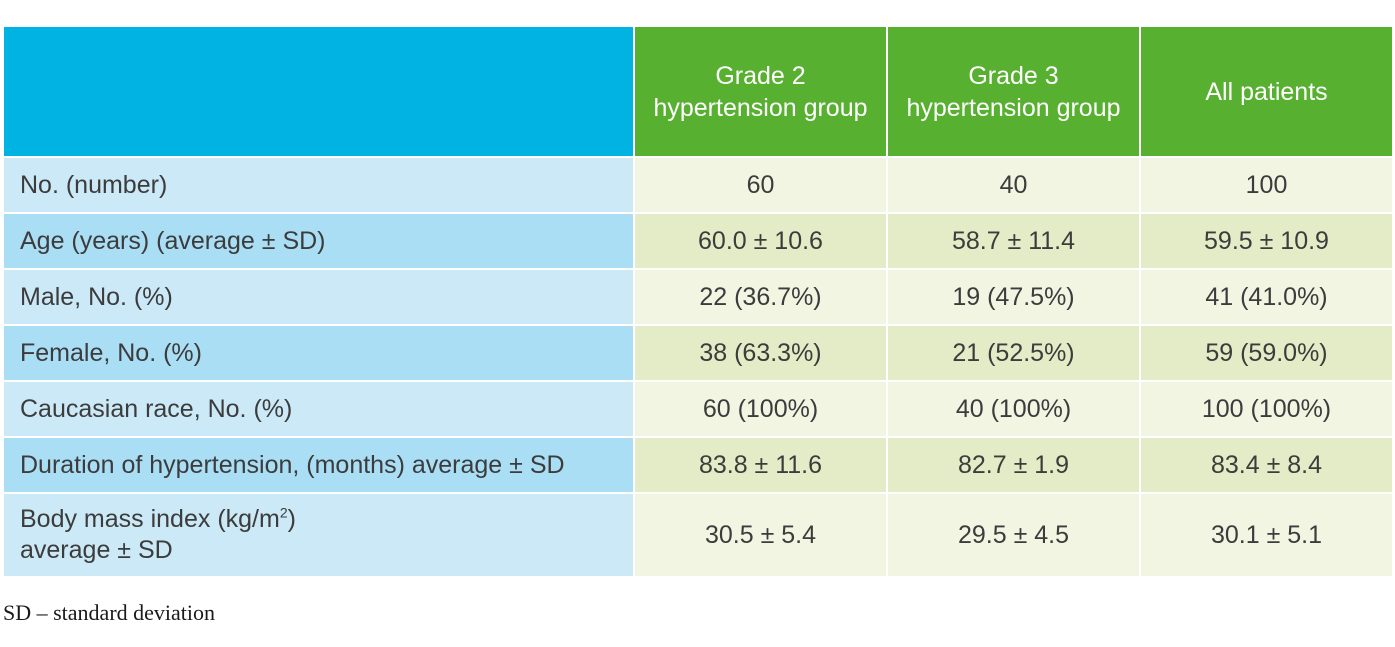 The width and height of the screenshot is (1395, 647). Describe the element at coordinates (760, 353) in the screenshot. I see `cell-value: 38 (63.3%)` at that location.